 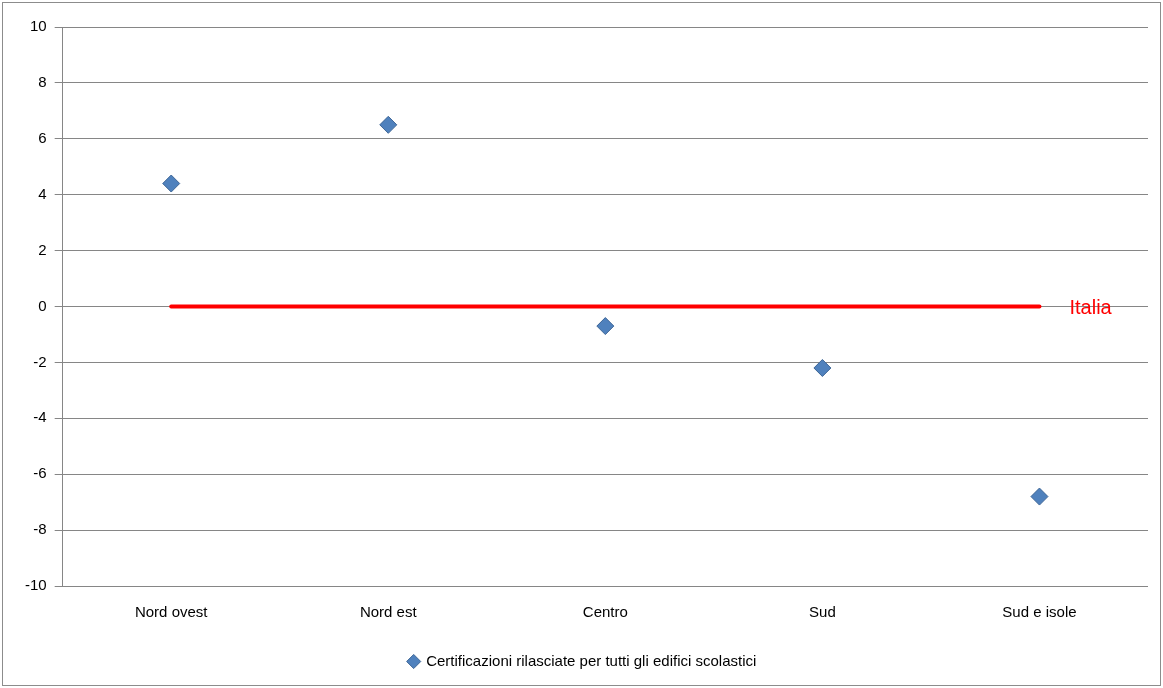 What do you see at coordinates (42, 305) in the screenshot?
I see `y-tick-label: 0` at bounding box center [42, 305].